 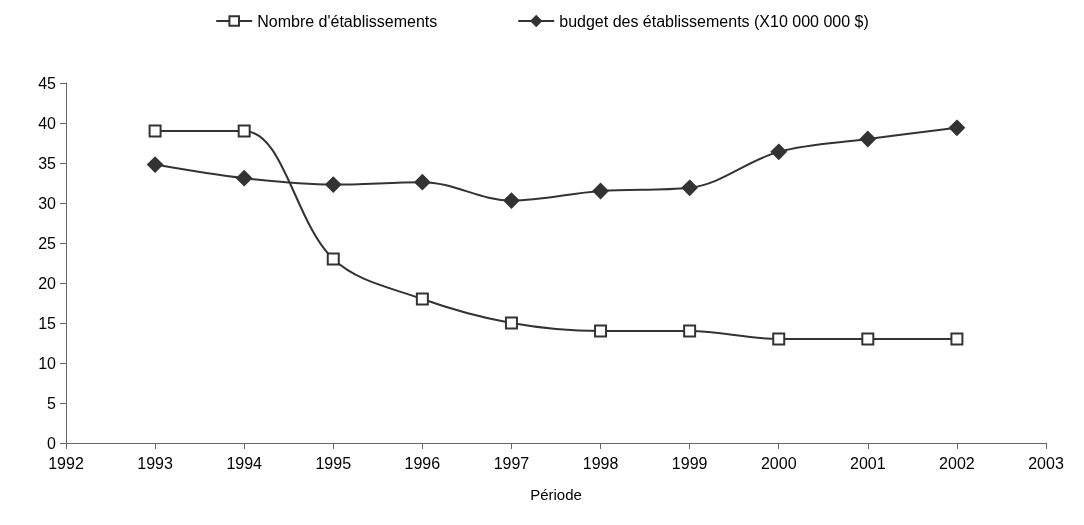 What do you see at coordinates (422, 463) in the screenshot?
I see `x-tick-label: 1996` at bounding box center [422, 463].